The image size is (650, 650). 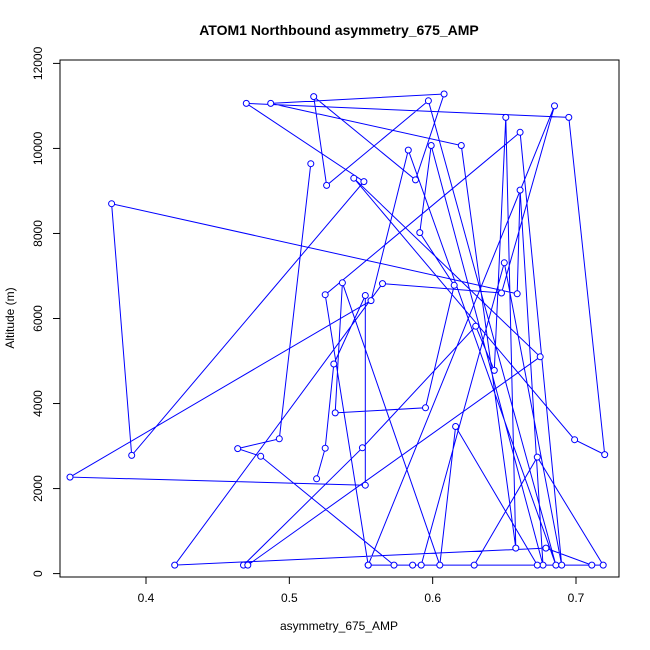 I want to click on y-axis-label: Altitude (m), so click(x=10, y=317).